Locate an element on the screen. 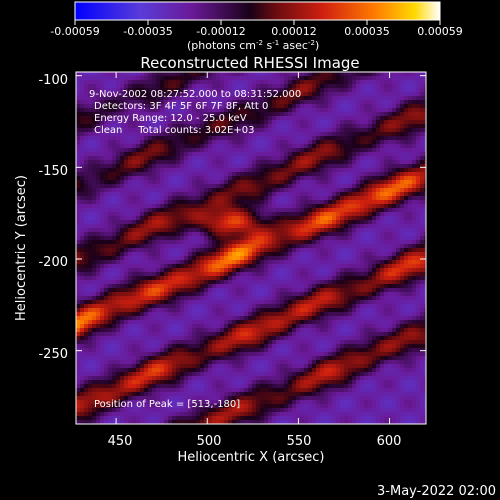  colorbar-tick-label: 0.00059 is located at coordinates (440, 31).